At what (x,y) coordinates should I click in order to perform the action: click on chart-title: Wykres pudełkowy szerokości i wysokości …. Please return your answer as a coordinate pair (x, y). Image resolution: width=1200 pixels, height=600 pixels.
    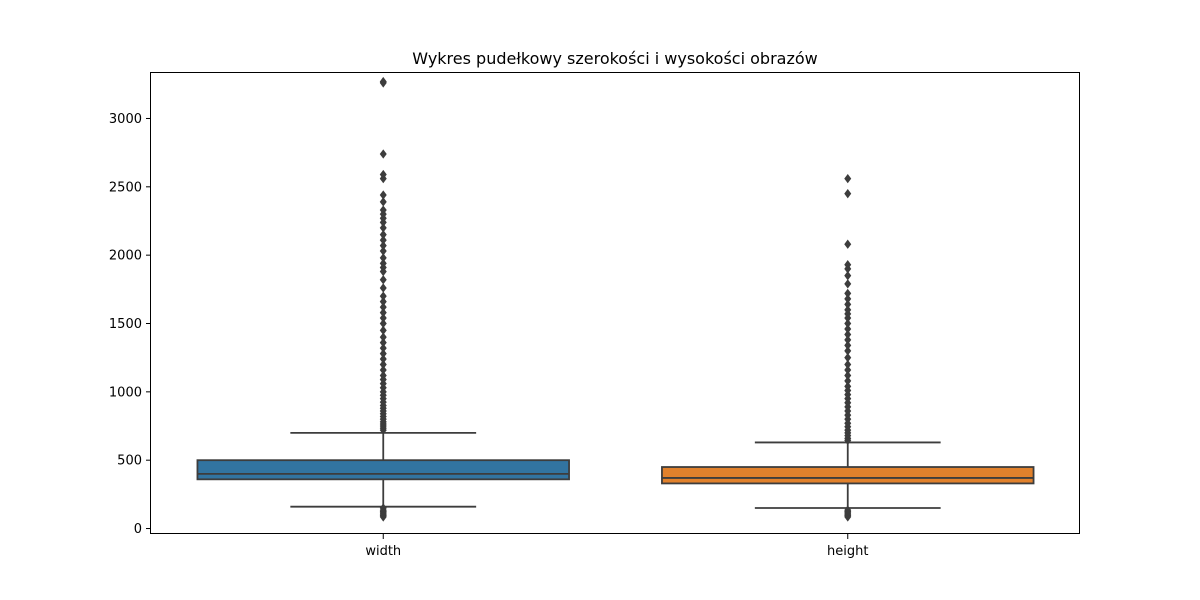
    Looking at the image, I should click on (614, 58).